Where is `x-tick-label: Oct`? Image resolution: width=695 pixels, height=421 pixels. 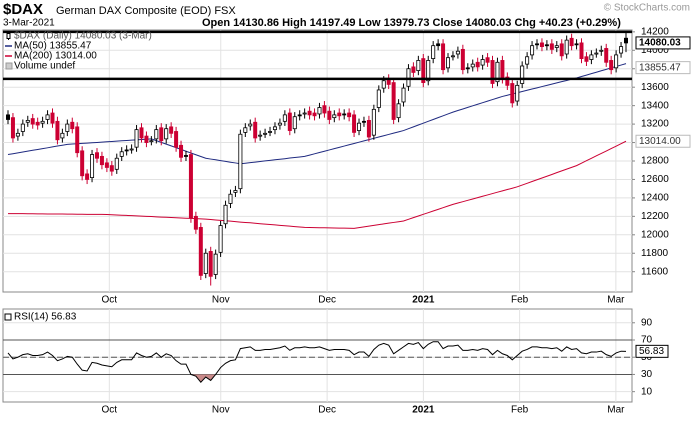
x-tick-label: Oct is located at coordinates (110, 300).